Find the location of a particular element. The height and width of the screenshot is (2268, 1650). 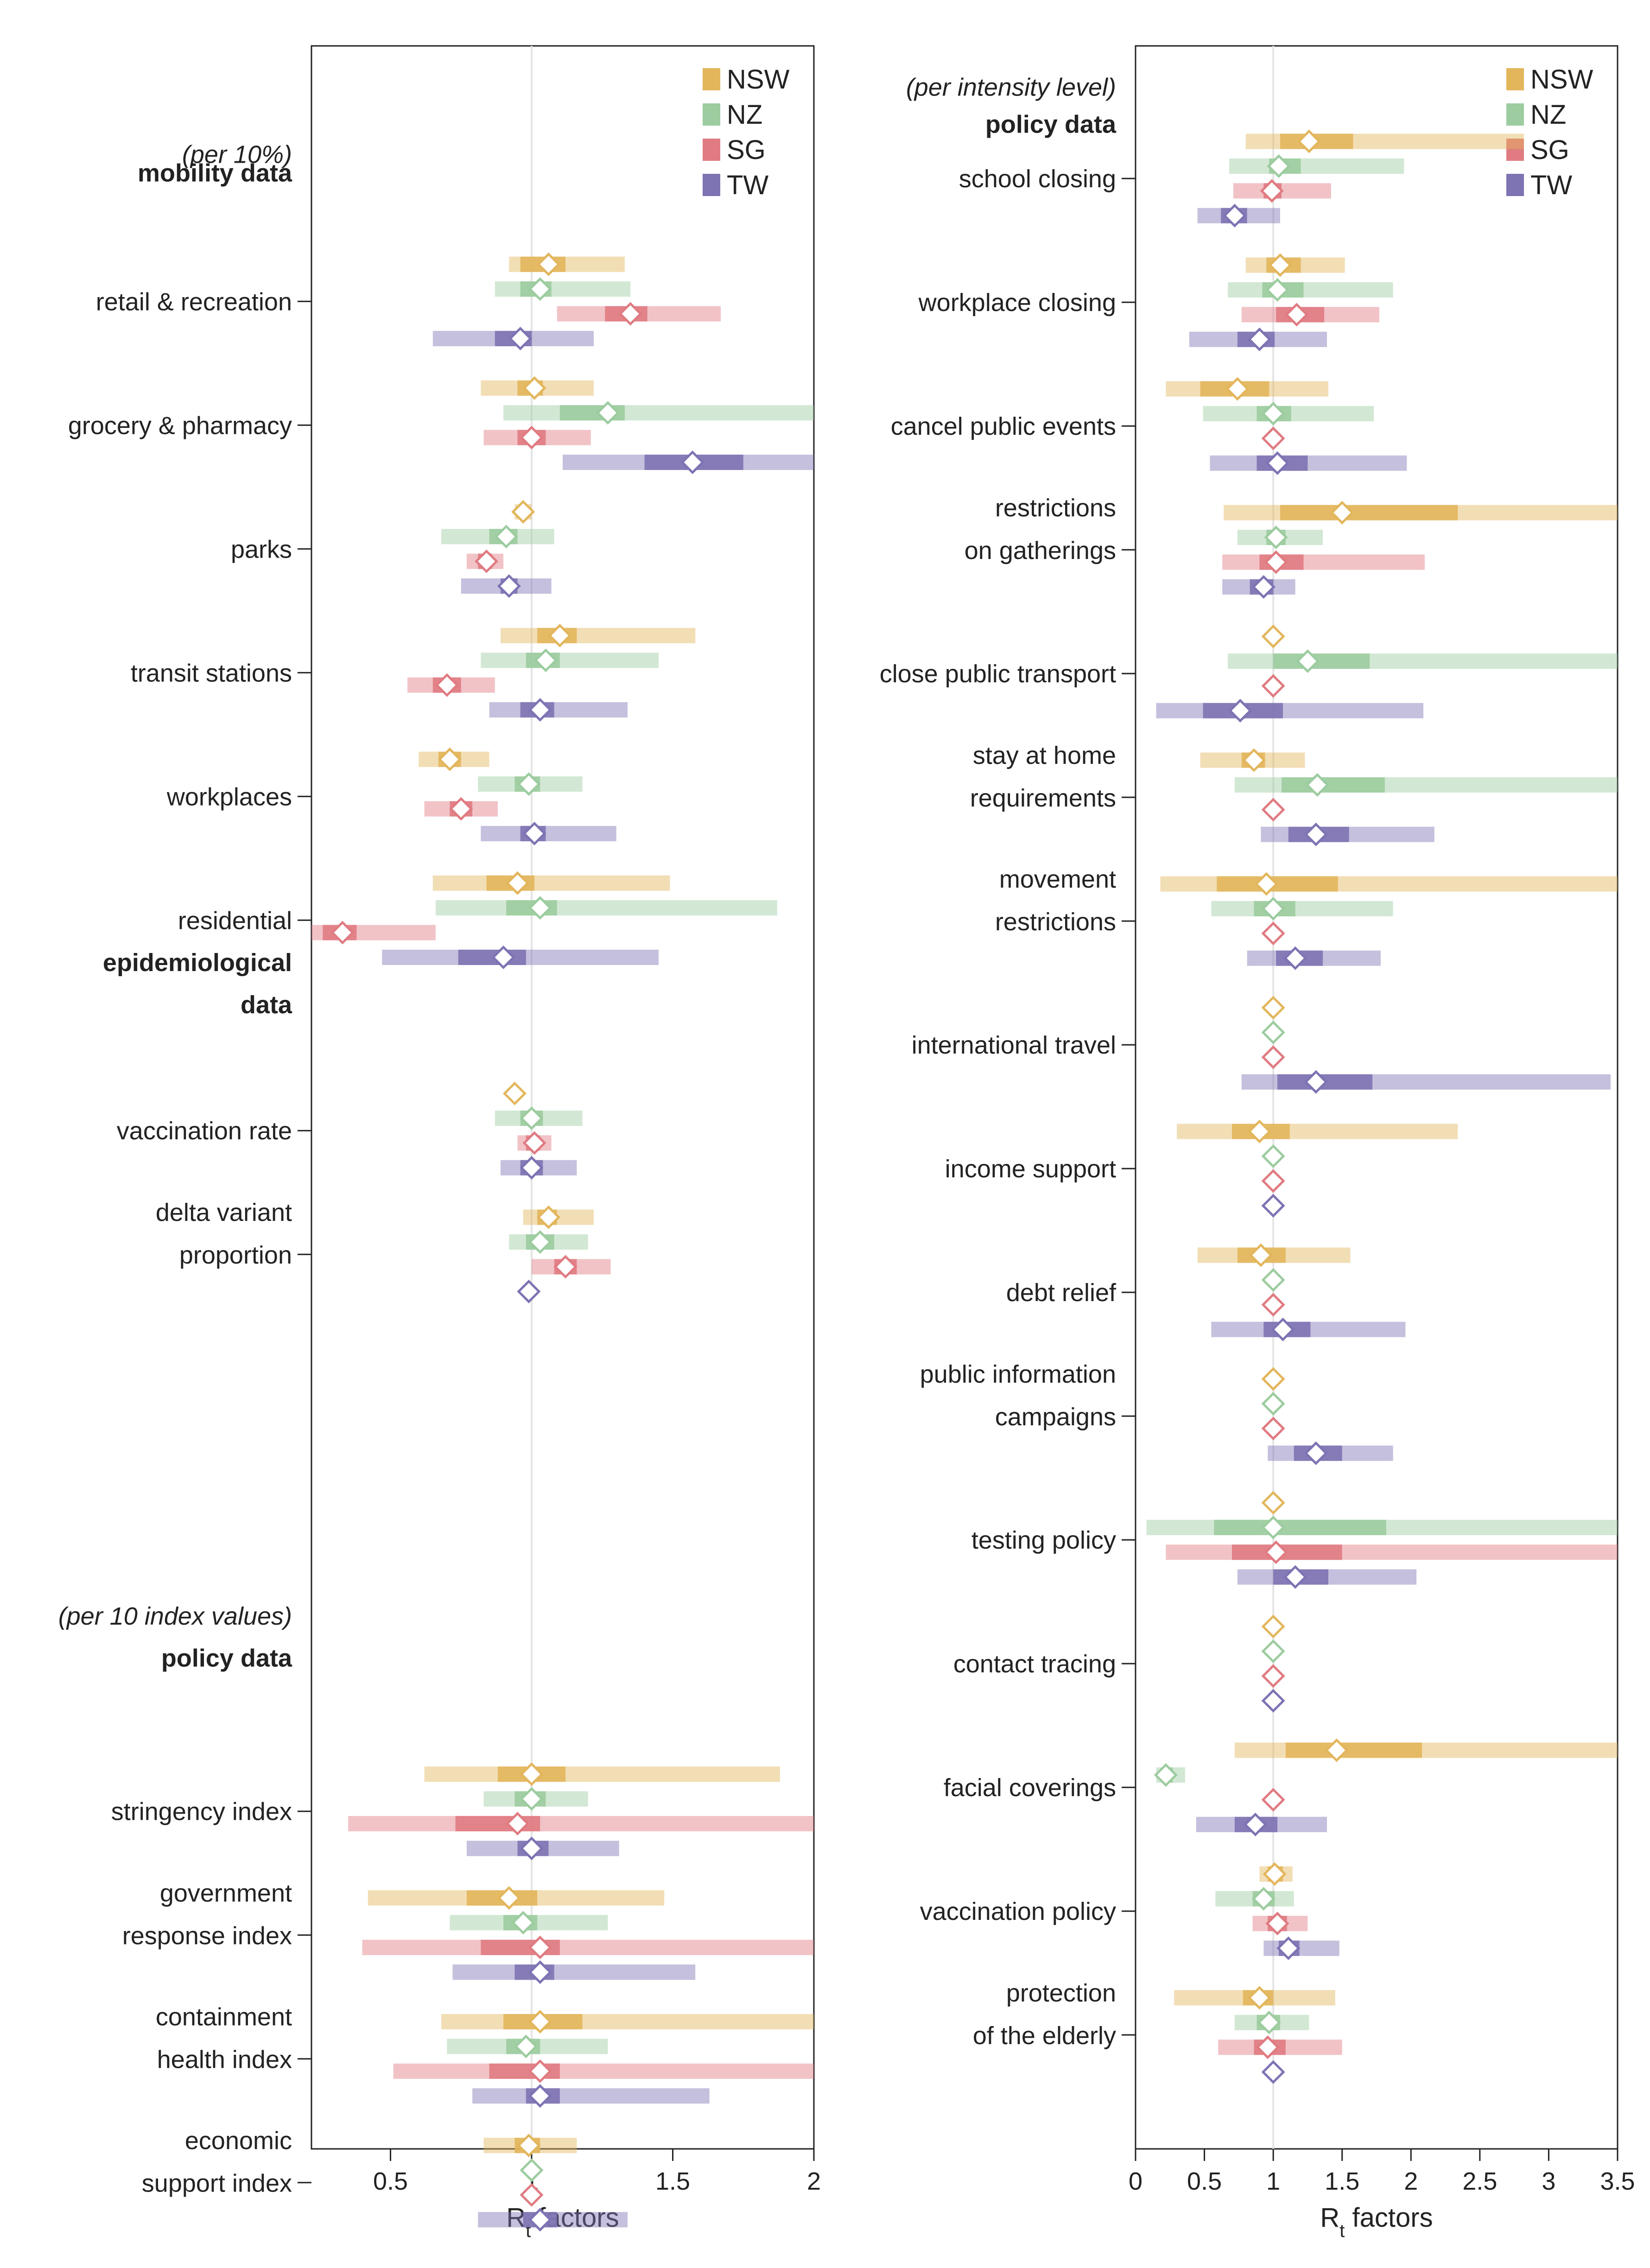

estimate-marker-parks-nsw is located at coordinates (523, 512).